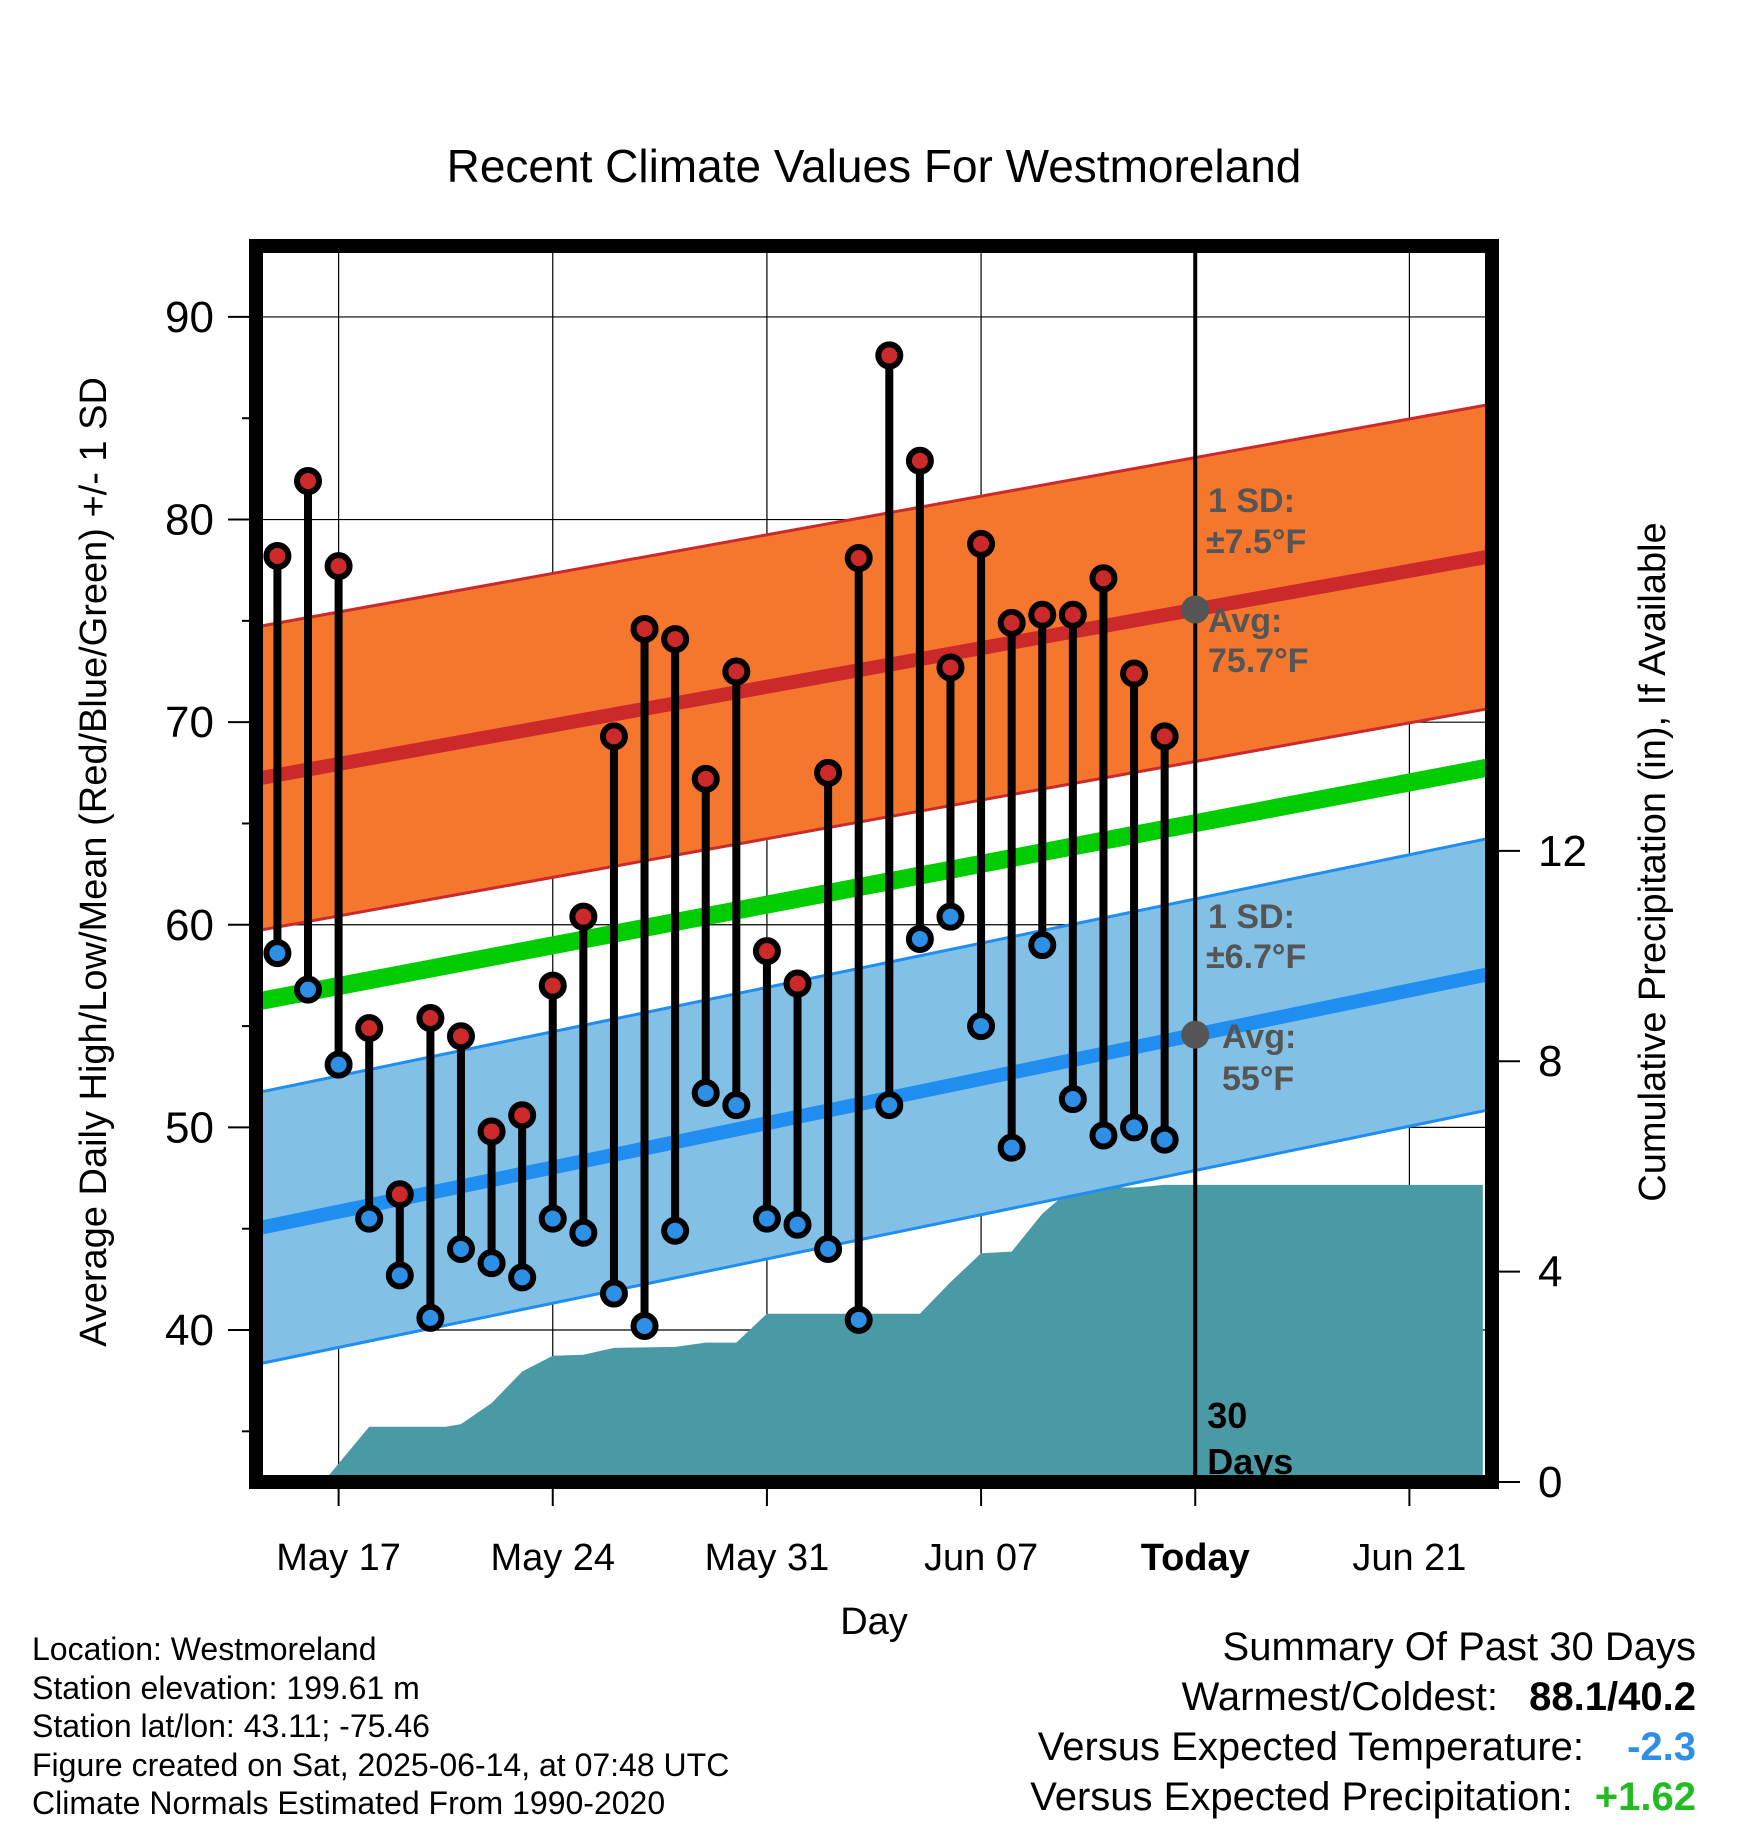 The width and height of the screenshot is (1748, 1828). Describe the element at coordinates (874, 667) in the screenshot. I see `high-average-line` at that location.